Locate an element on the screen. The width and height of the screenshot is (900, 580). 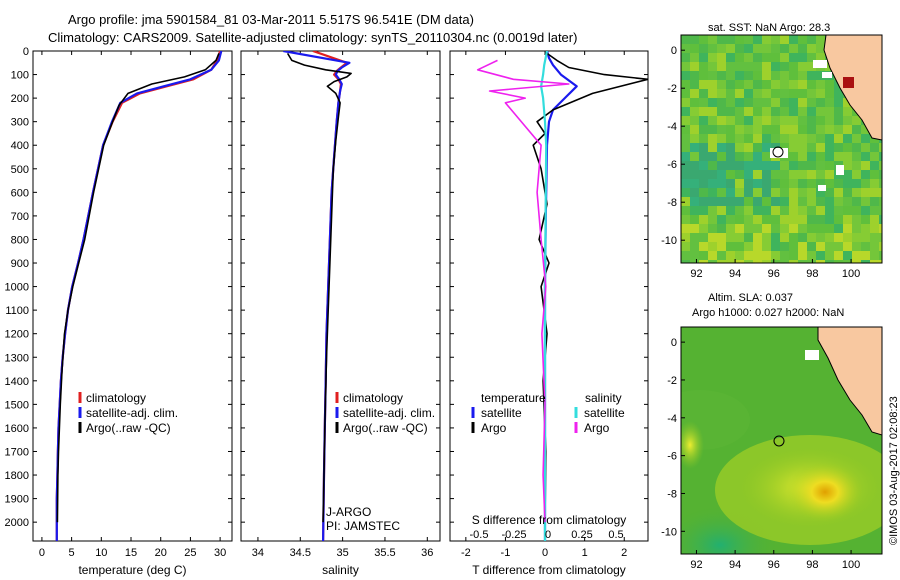
legend-label: Argo(..raw -QC) is located at coordinates (128, 428).